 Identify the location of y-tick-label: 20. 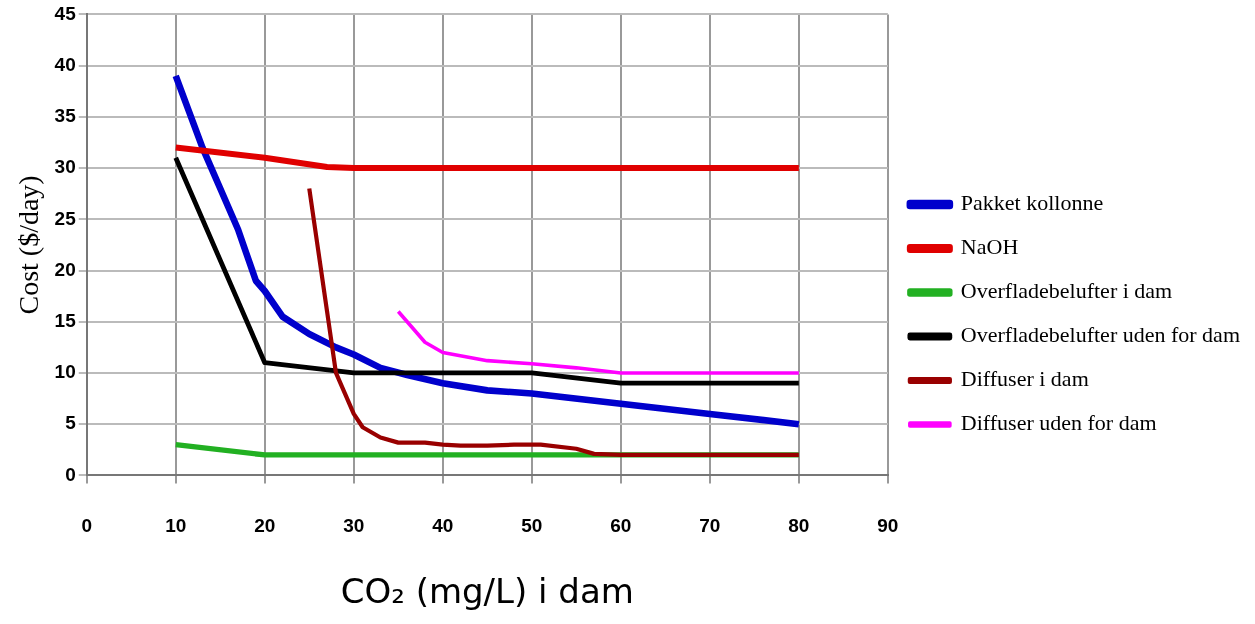
(65, 269).